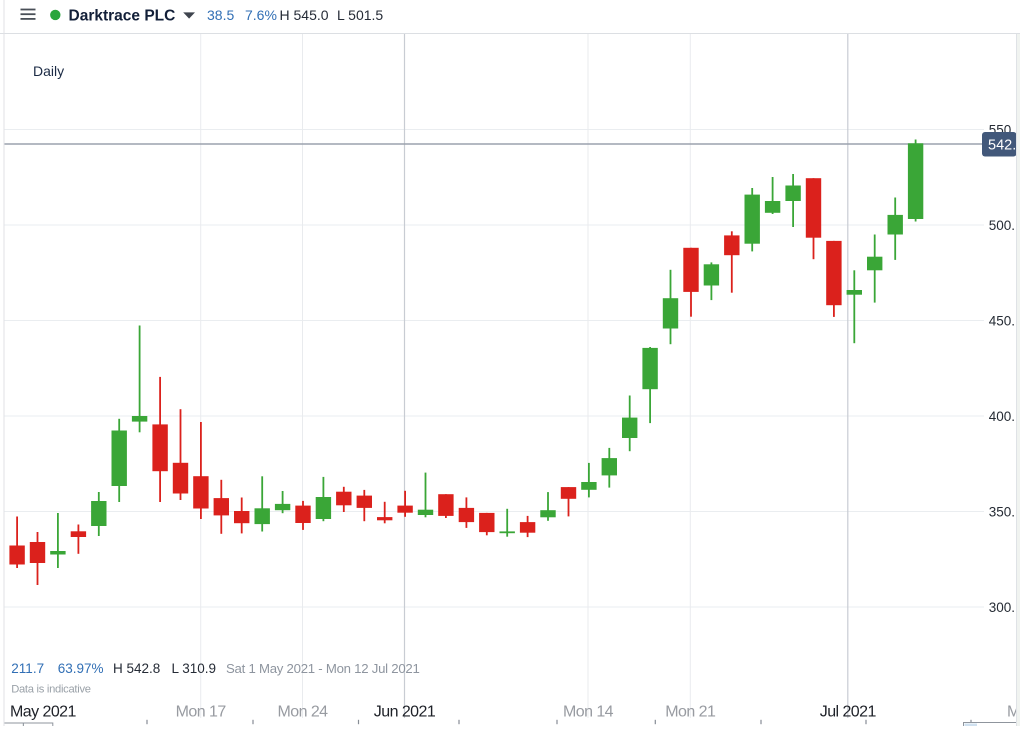 This screenshot has height=731, width=1020. I want to click on svg-text: Daily, so click(48, 71).